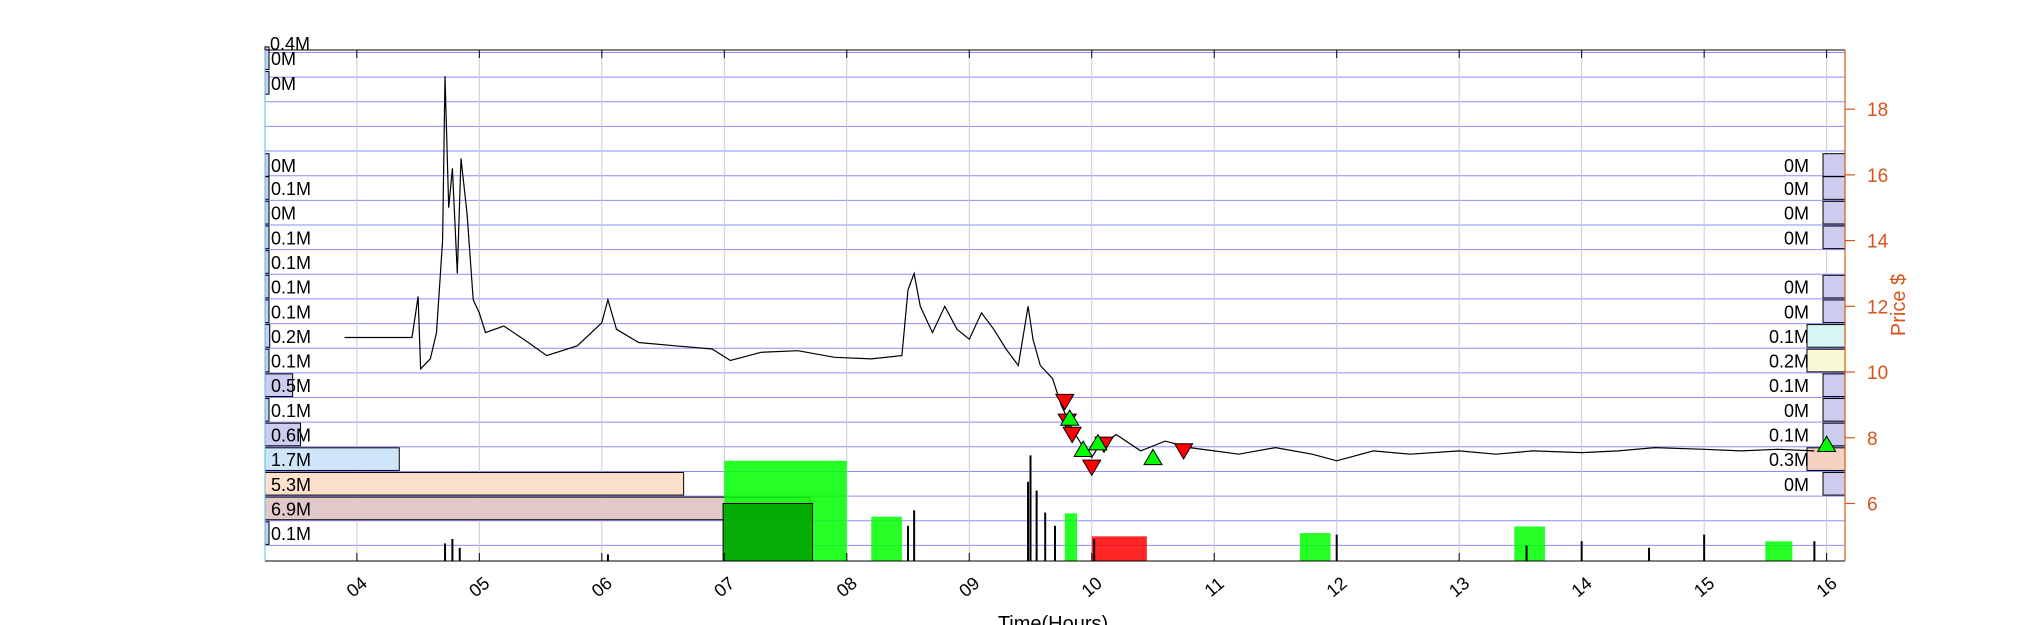 The image size is (2031, 625). What do you see at coordinates (724, 587) in the screenshot?
I see `x-tick-label: 07` at bounding box center [724, 587].